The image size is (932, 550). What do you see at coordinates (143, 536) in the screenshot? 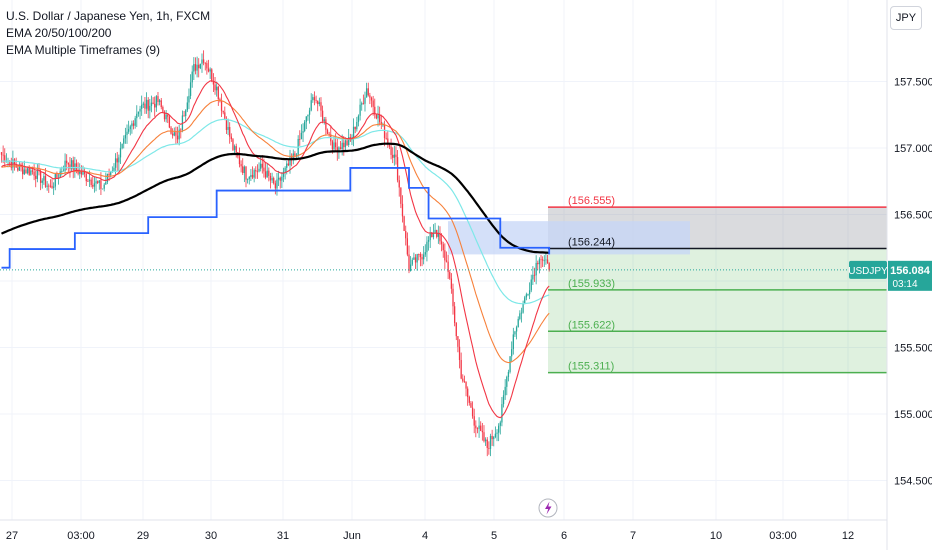
I see `time-tick-label: 29` at bounding box center [143, 536].